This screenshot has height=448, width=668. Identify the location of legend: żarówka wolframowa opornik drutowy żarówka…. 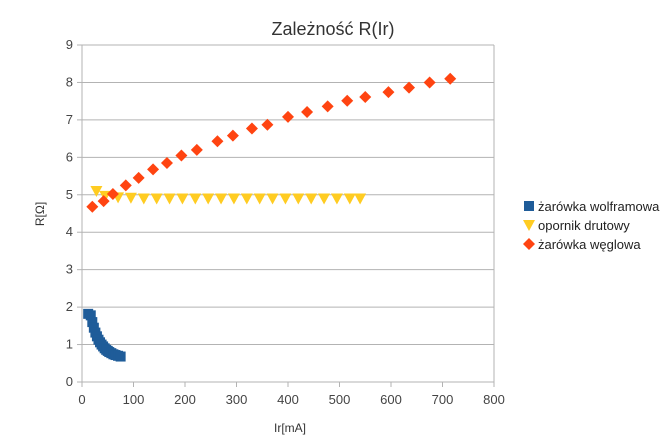
(591, 225).